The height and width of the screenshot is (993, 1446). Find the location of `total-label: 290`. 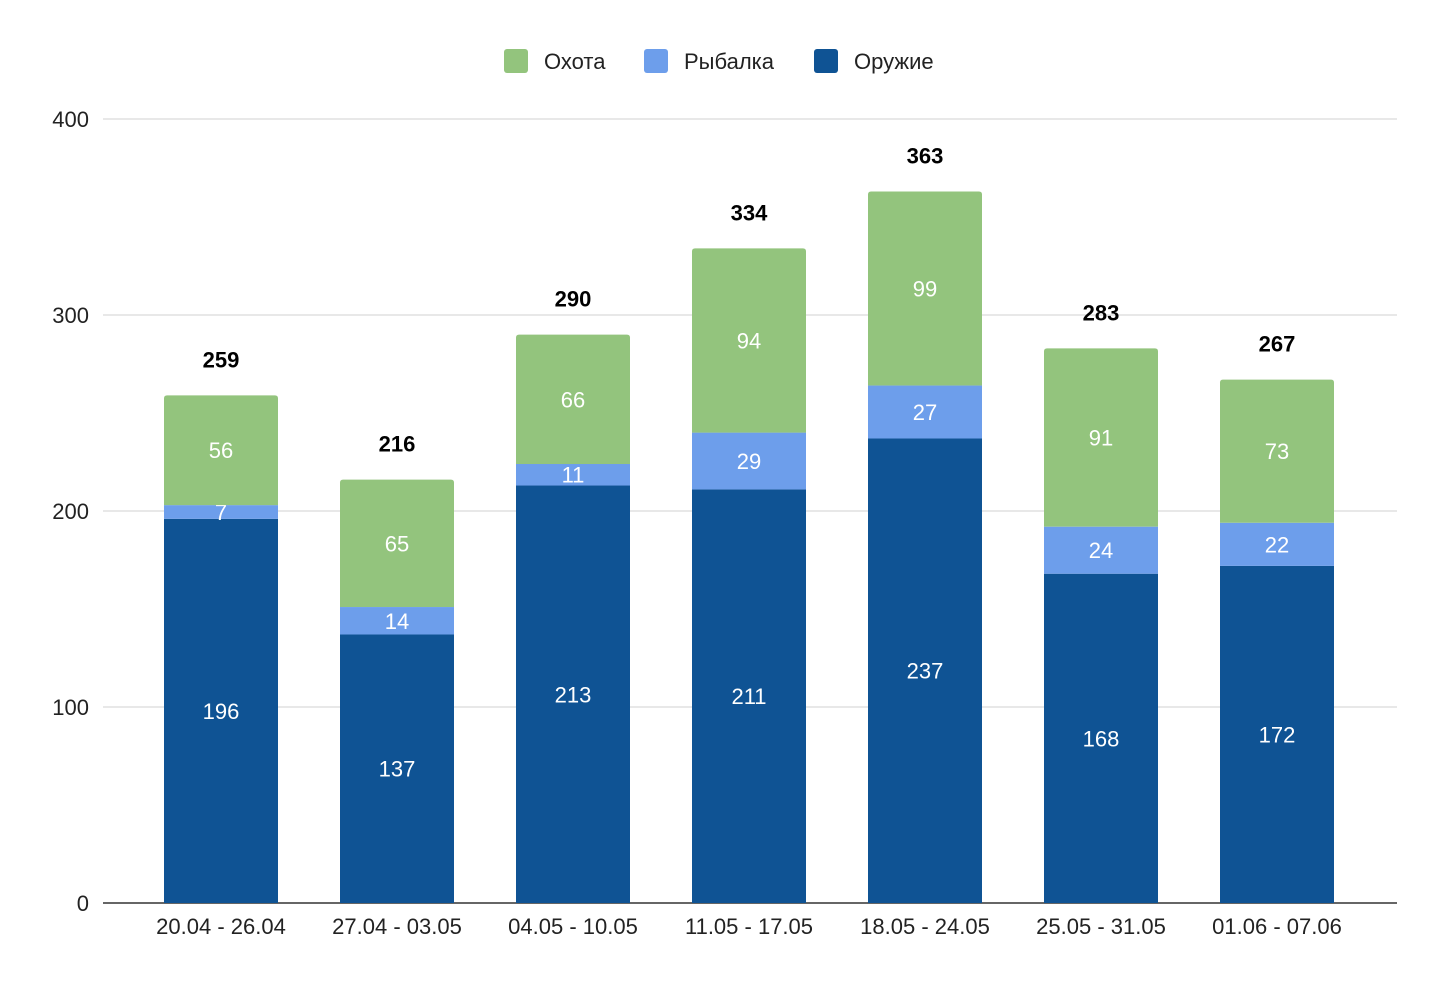

total-label: 290 is located at coordinates (573, 299).